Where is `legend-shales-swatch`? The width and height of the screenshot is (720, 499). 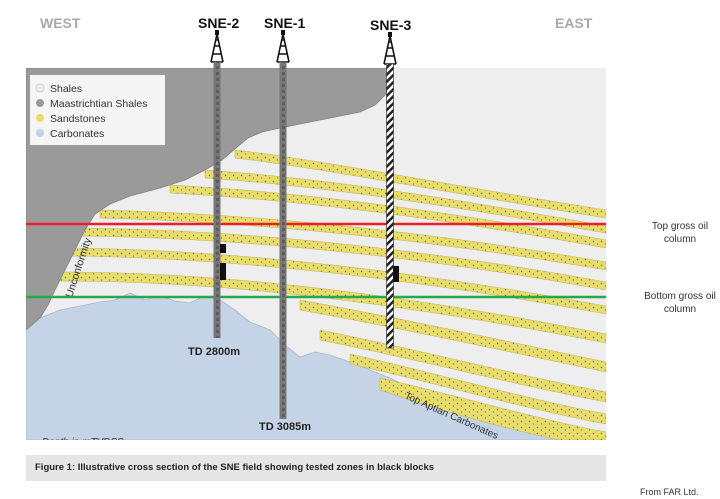
legend-shales-swatch is located at coordinates (40, 88).